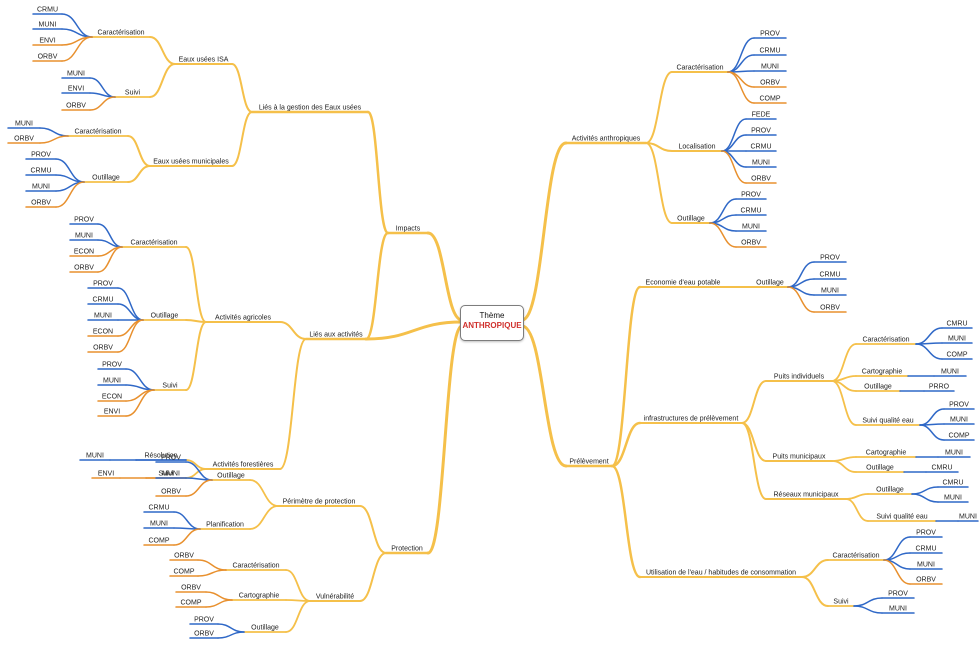 Image resolution: width=980 pixels, height=645 pixels. What do you see at coordinates (898, 609) in the screenshot?
I see `leaf-ut_suivi_l2: MUNI` at bounding box center [898, 609].